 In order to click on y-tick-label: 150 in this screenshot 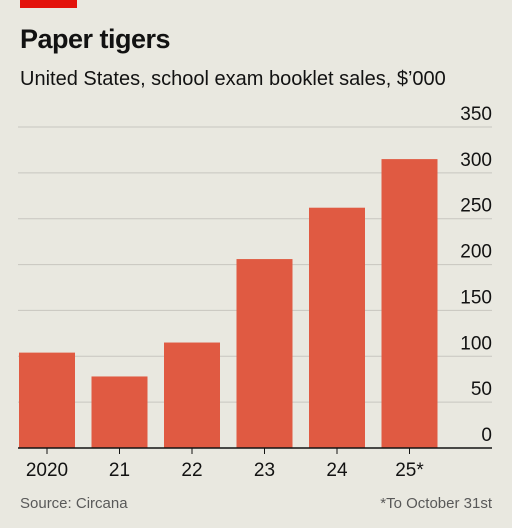, I will do `click(476, 297)`.